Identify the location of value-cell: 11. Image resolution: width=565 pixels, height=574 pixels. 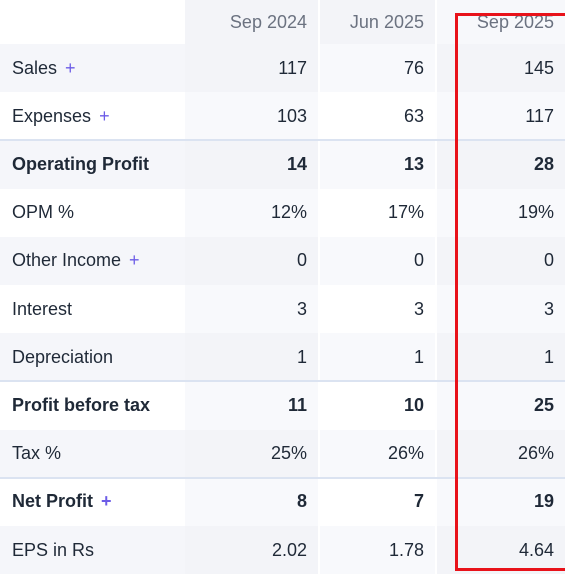
(251, 405).